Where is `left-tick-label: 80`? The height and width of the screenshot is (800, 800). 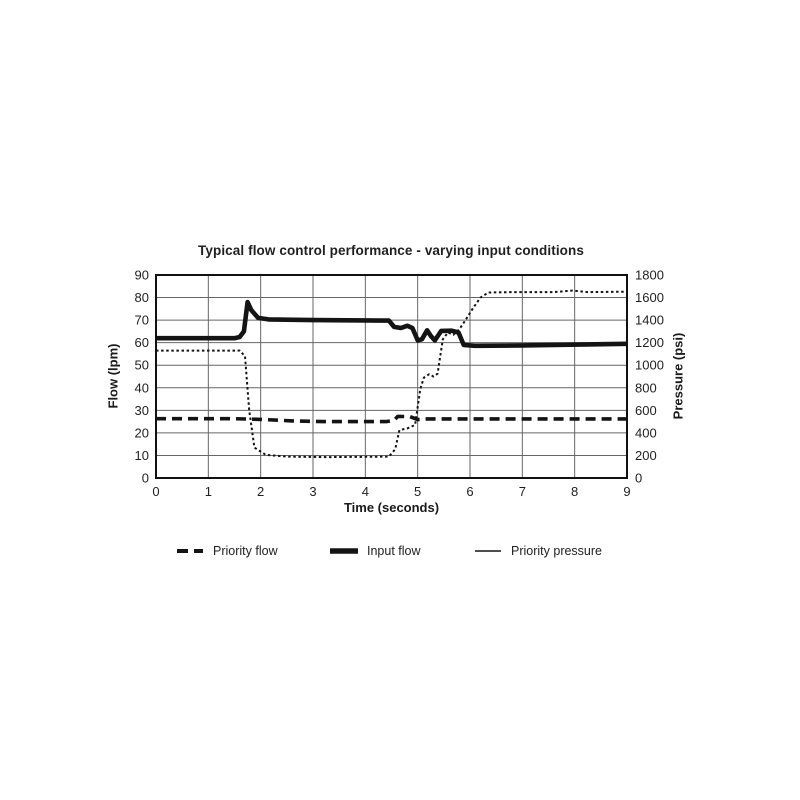
left-tick-label: 80 is located at coordinates (142, 297).